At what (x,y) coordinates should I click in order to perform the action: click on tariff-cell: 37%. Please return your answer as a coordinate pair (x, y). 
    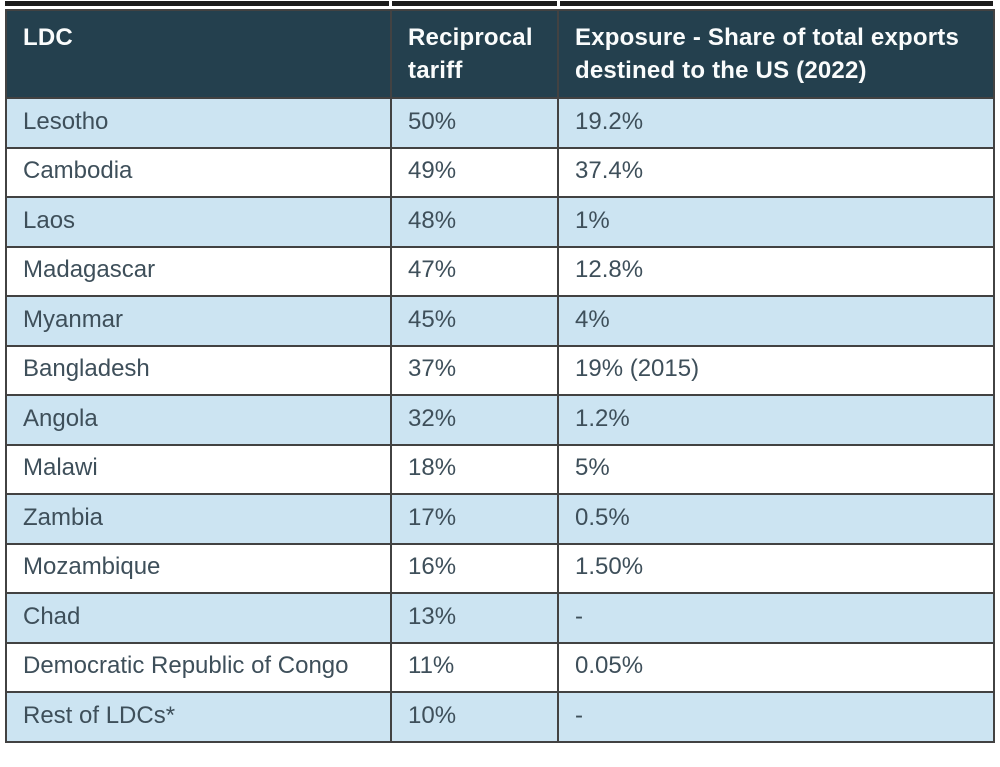
    Looking at the image, I should click on (474, 370).